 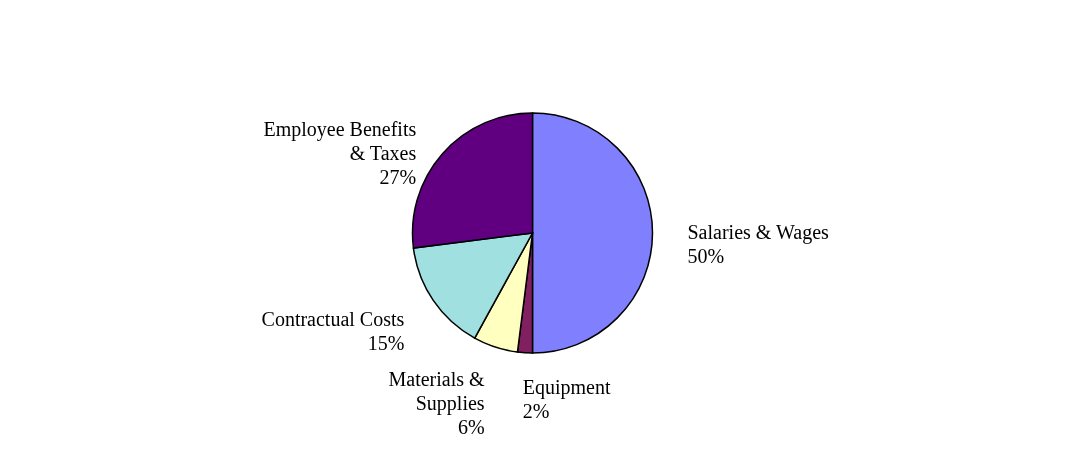 I want to click on slice-label: Salaries & Wages, so click(x=758, y=232).